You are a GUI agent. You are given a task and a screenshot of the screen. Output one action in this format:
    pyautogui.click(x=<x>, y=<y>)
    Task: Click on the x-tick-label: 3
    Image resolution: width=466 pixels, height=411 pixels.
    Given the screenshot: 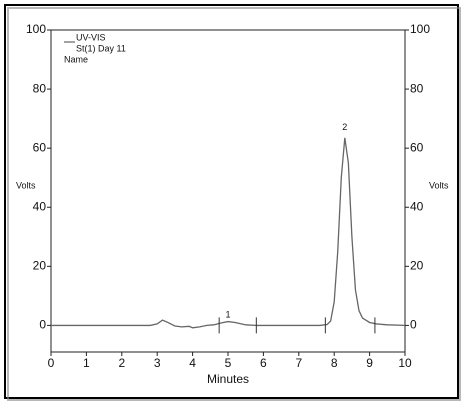 What is the action you would take?
    pyautogui.click(x=157, y=363)
    